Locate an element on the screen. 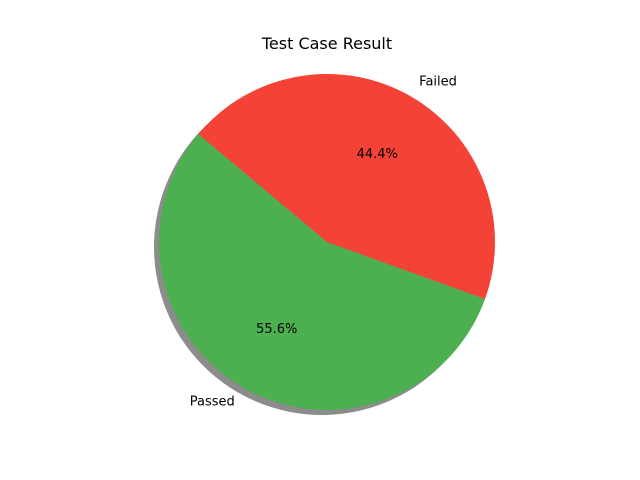  slice-label-failed: Failed is located at coordinates (438, 81).